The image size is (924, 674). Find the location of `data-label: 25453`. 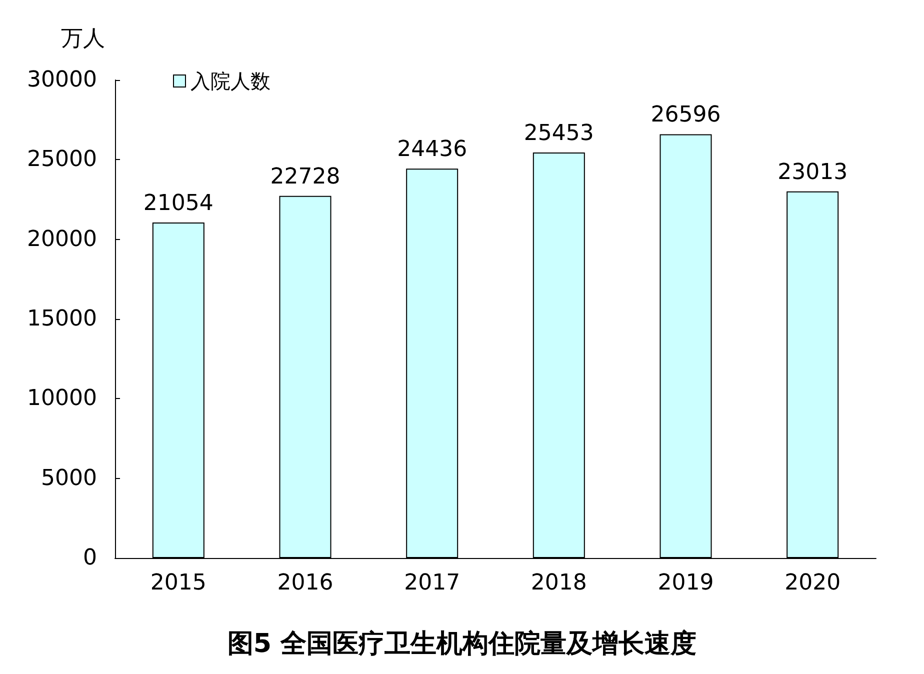

data-label: 25453 is located at coordinates (559, 133).